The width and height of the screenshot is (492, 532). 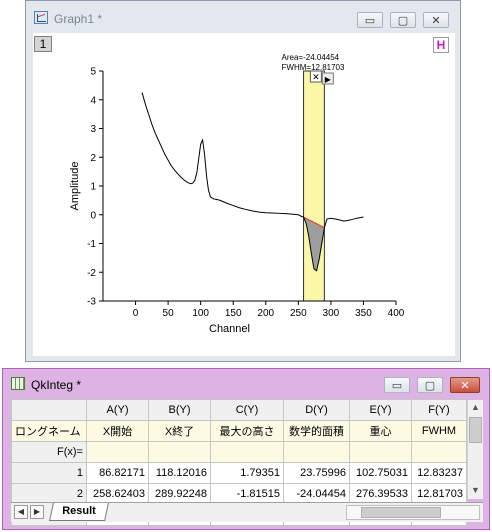 I want to click on column-header: B(Y), so click(x=179, y=410).